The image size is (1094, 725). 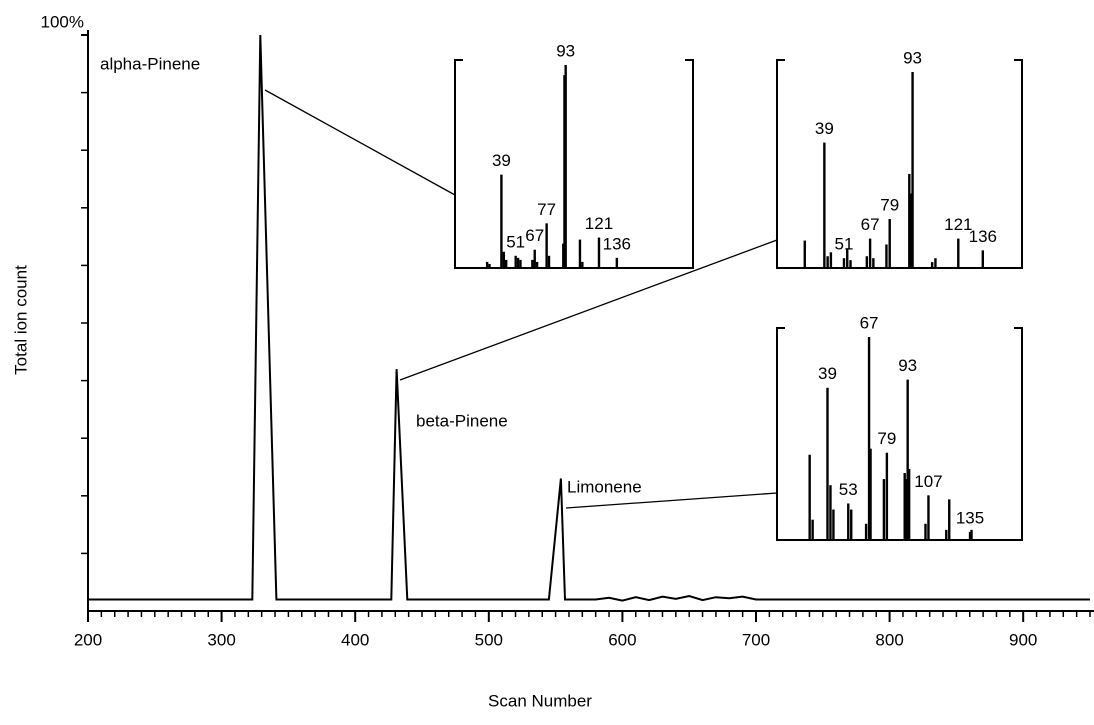 What do you see at coordinates (20, 320) in the screenshot?
I see `y-axis-label: Total ion count` at bounding box center [20, 320].